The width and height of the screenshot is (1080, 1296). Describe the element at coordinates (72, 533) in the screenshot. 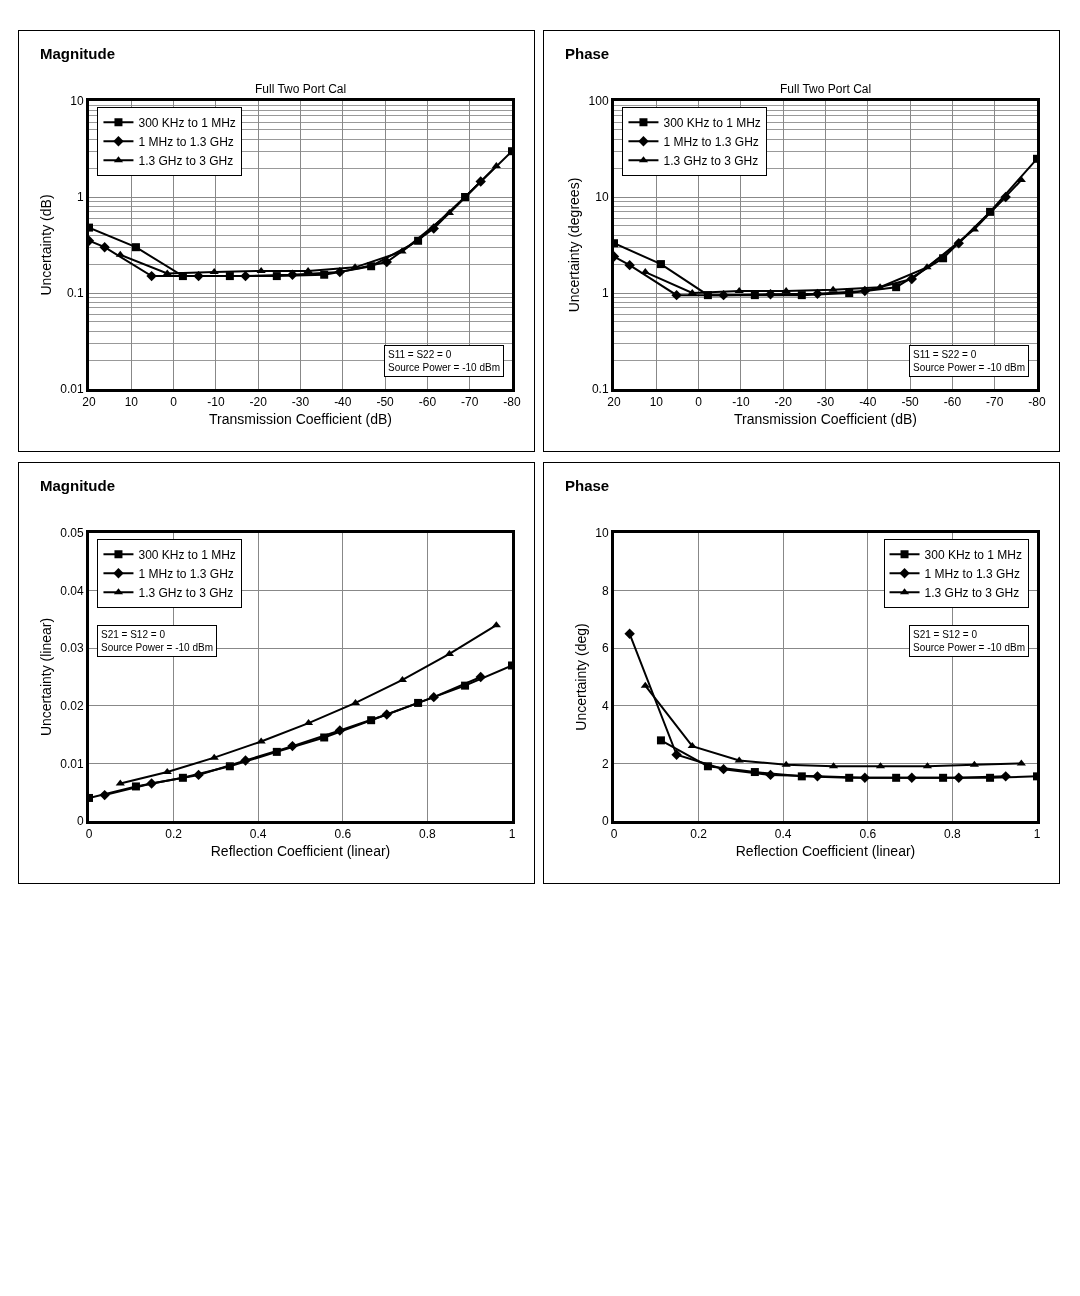

I see `y-tick-label: 0.05` at that location.